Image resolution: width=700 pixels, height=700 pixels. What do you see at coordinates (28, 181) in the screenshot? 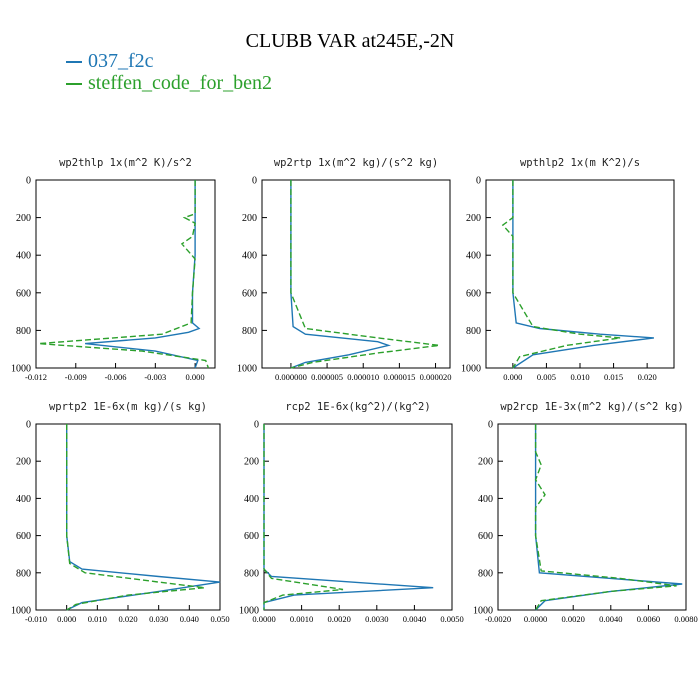
I see `y-tick-label-0-0: 0` at bounding box center [28, 181].